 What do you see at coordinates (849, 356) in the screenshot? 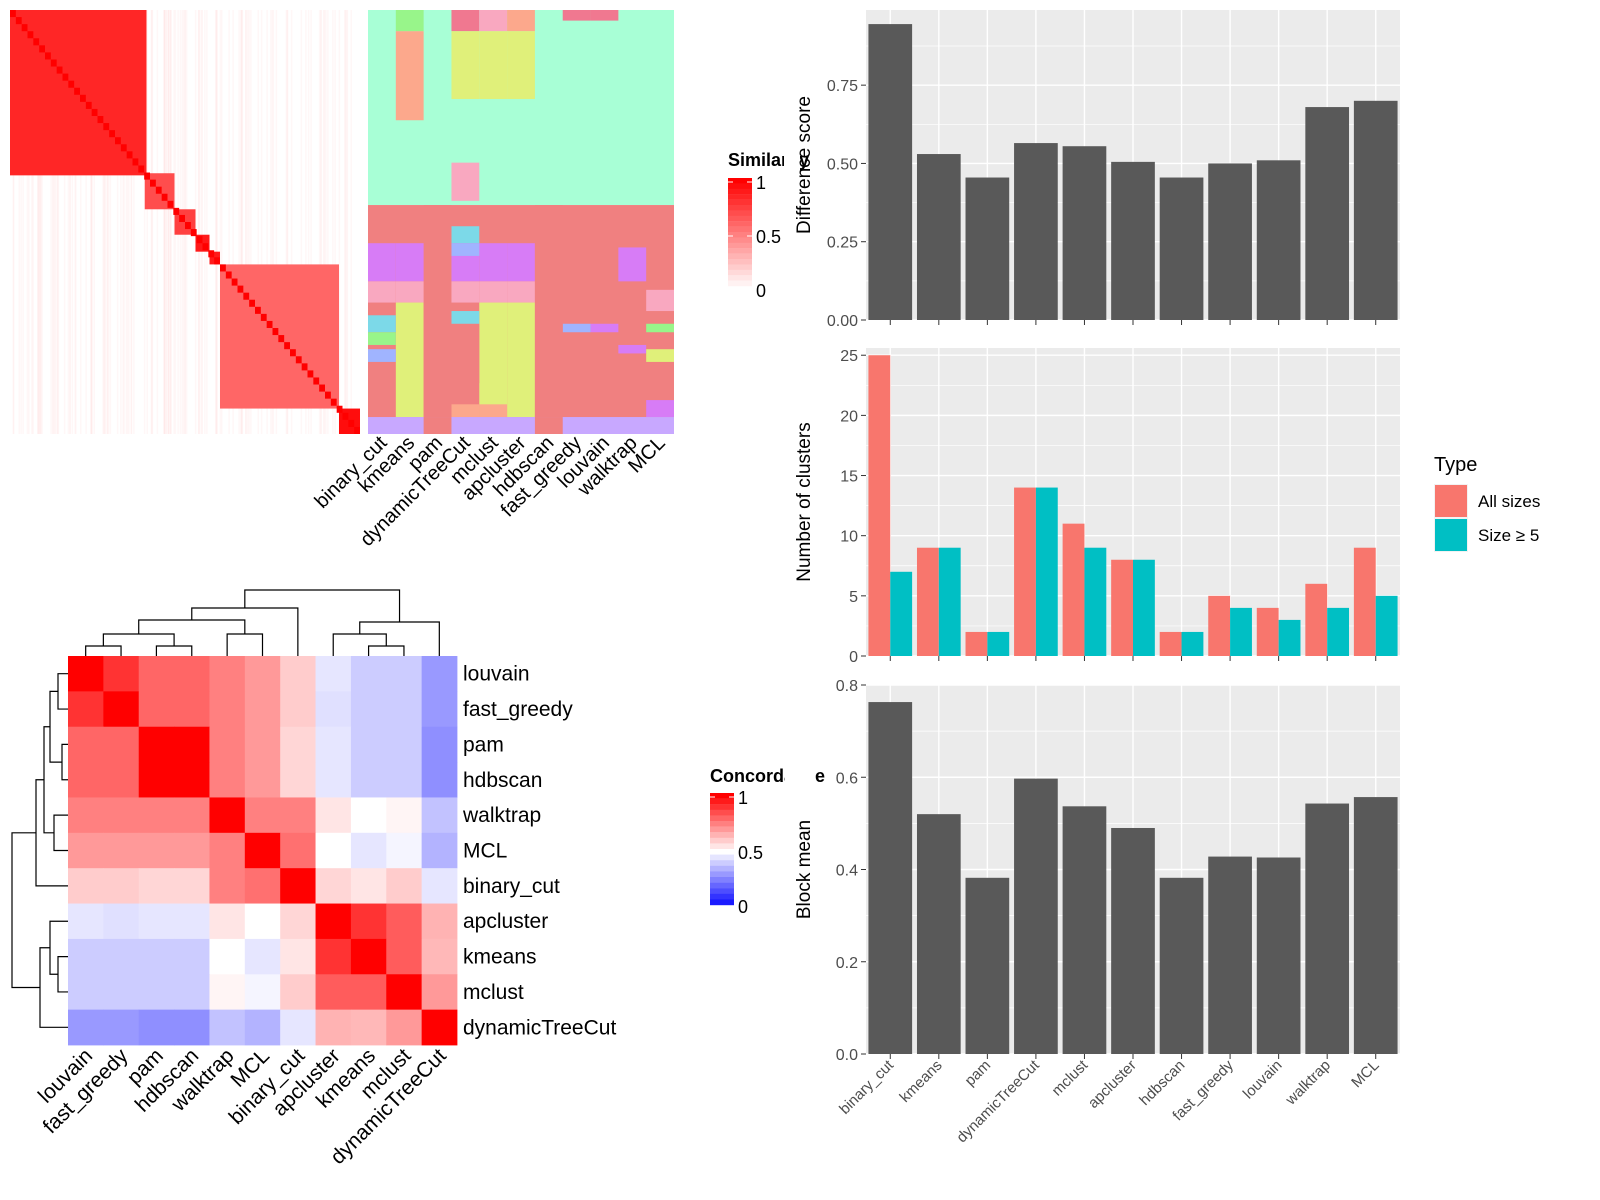
I see `y-tick-label: 25` at bounding box center [849, 356].